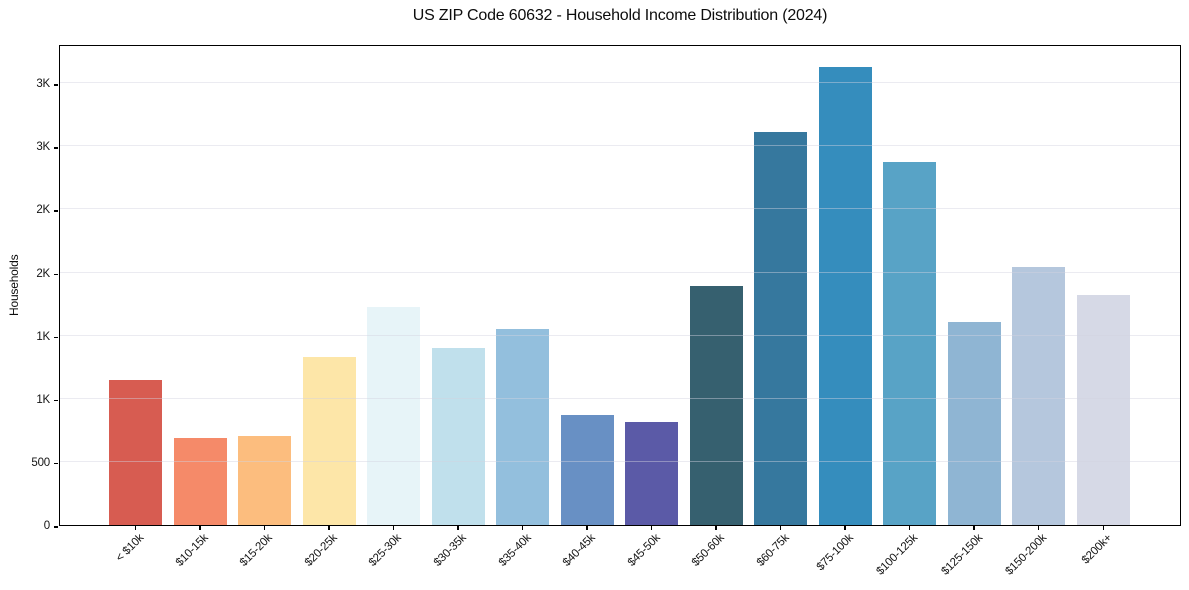 This screenshot has height=590, width=1189. I want to click on bar-200k, so click(1103, 410).